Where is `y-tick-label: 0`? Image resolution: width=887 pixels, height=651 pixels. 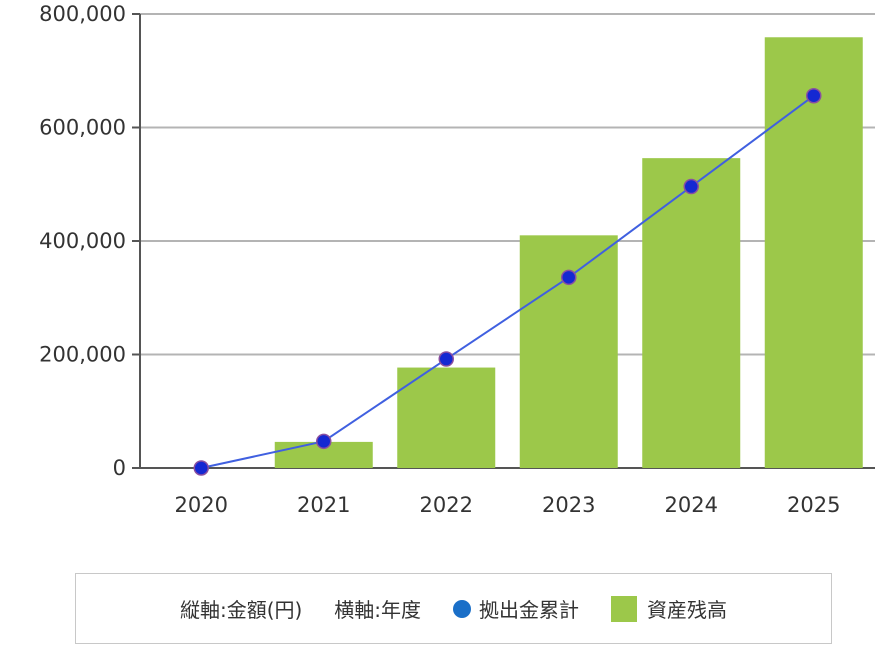
y-tick-label: 0 is located at coordinates (119, 468).